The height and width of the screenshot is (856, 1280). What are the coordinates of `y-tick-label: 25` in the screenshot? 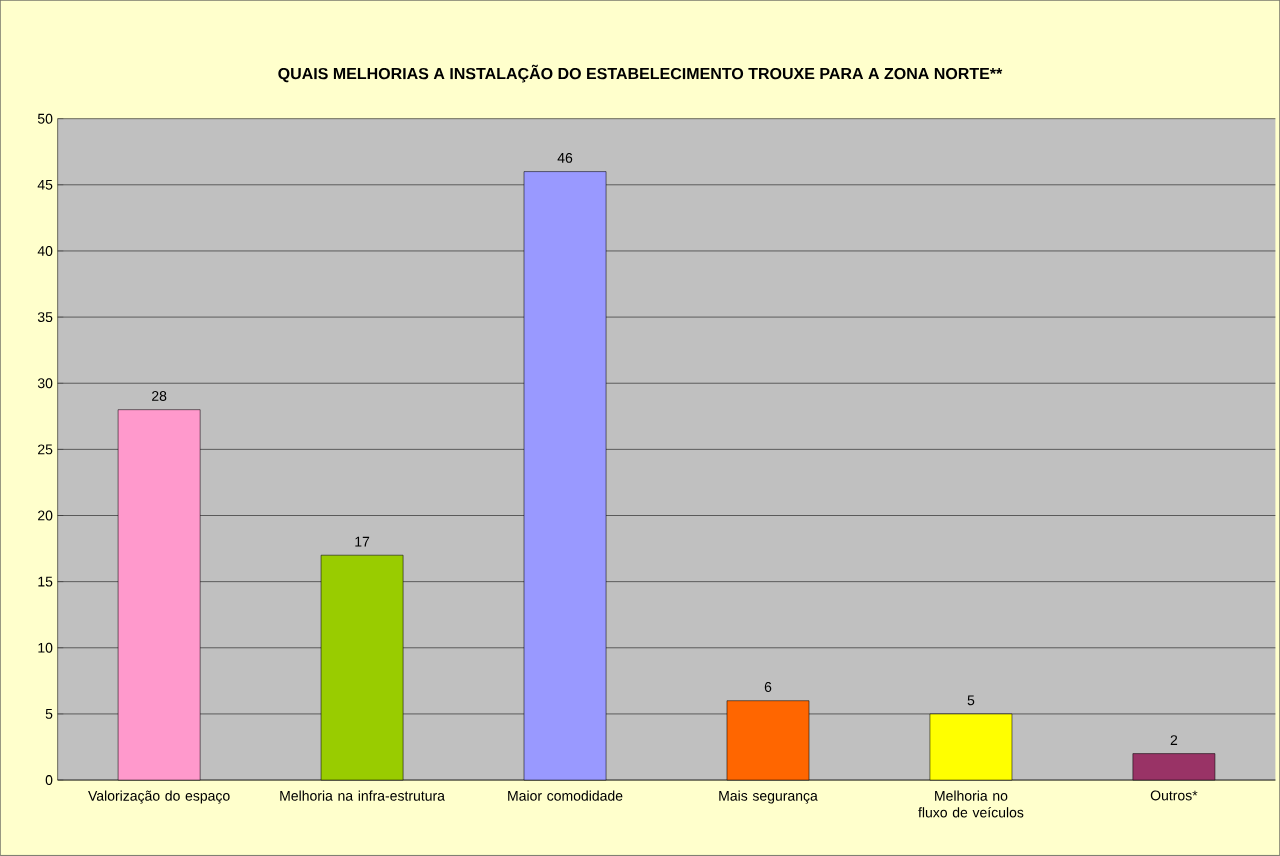 It's located at (45, 449).